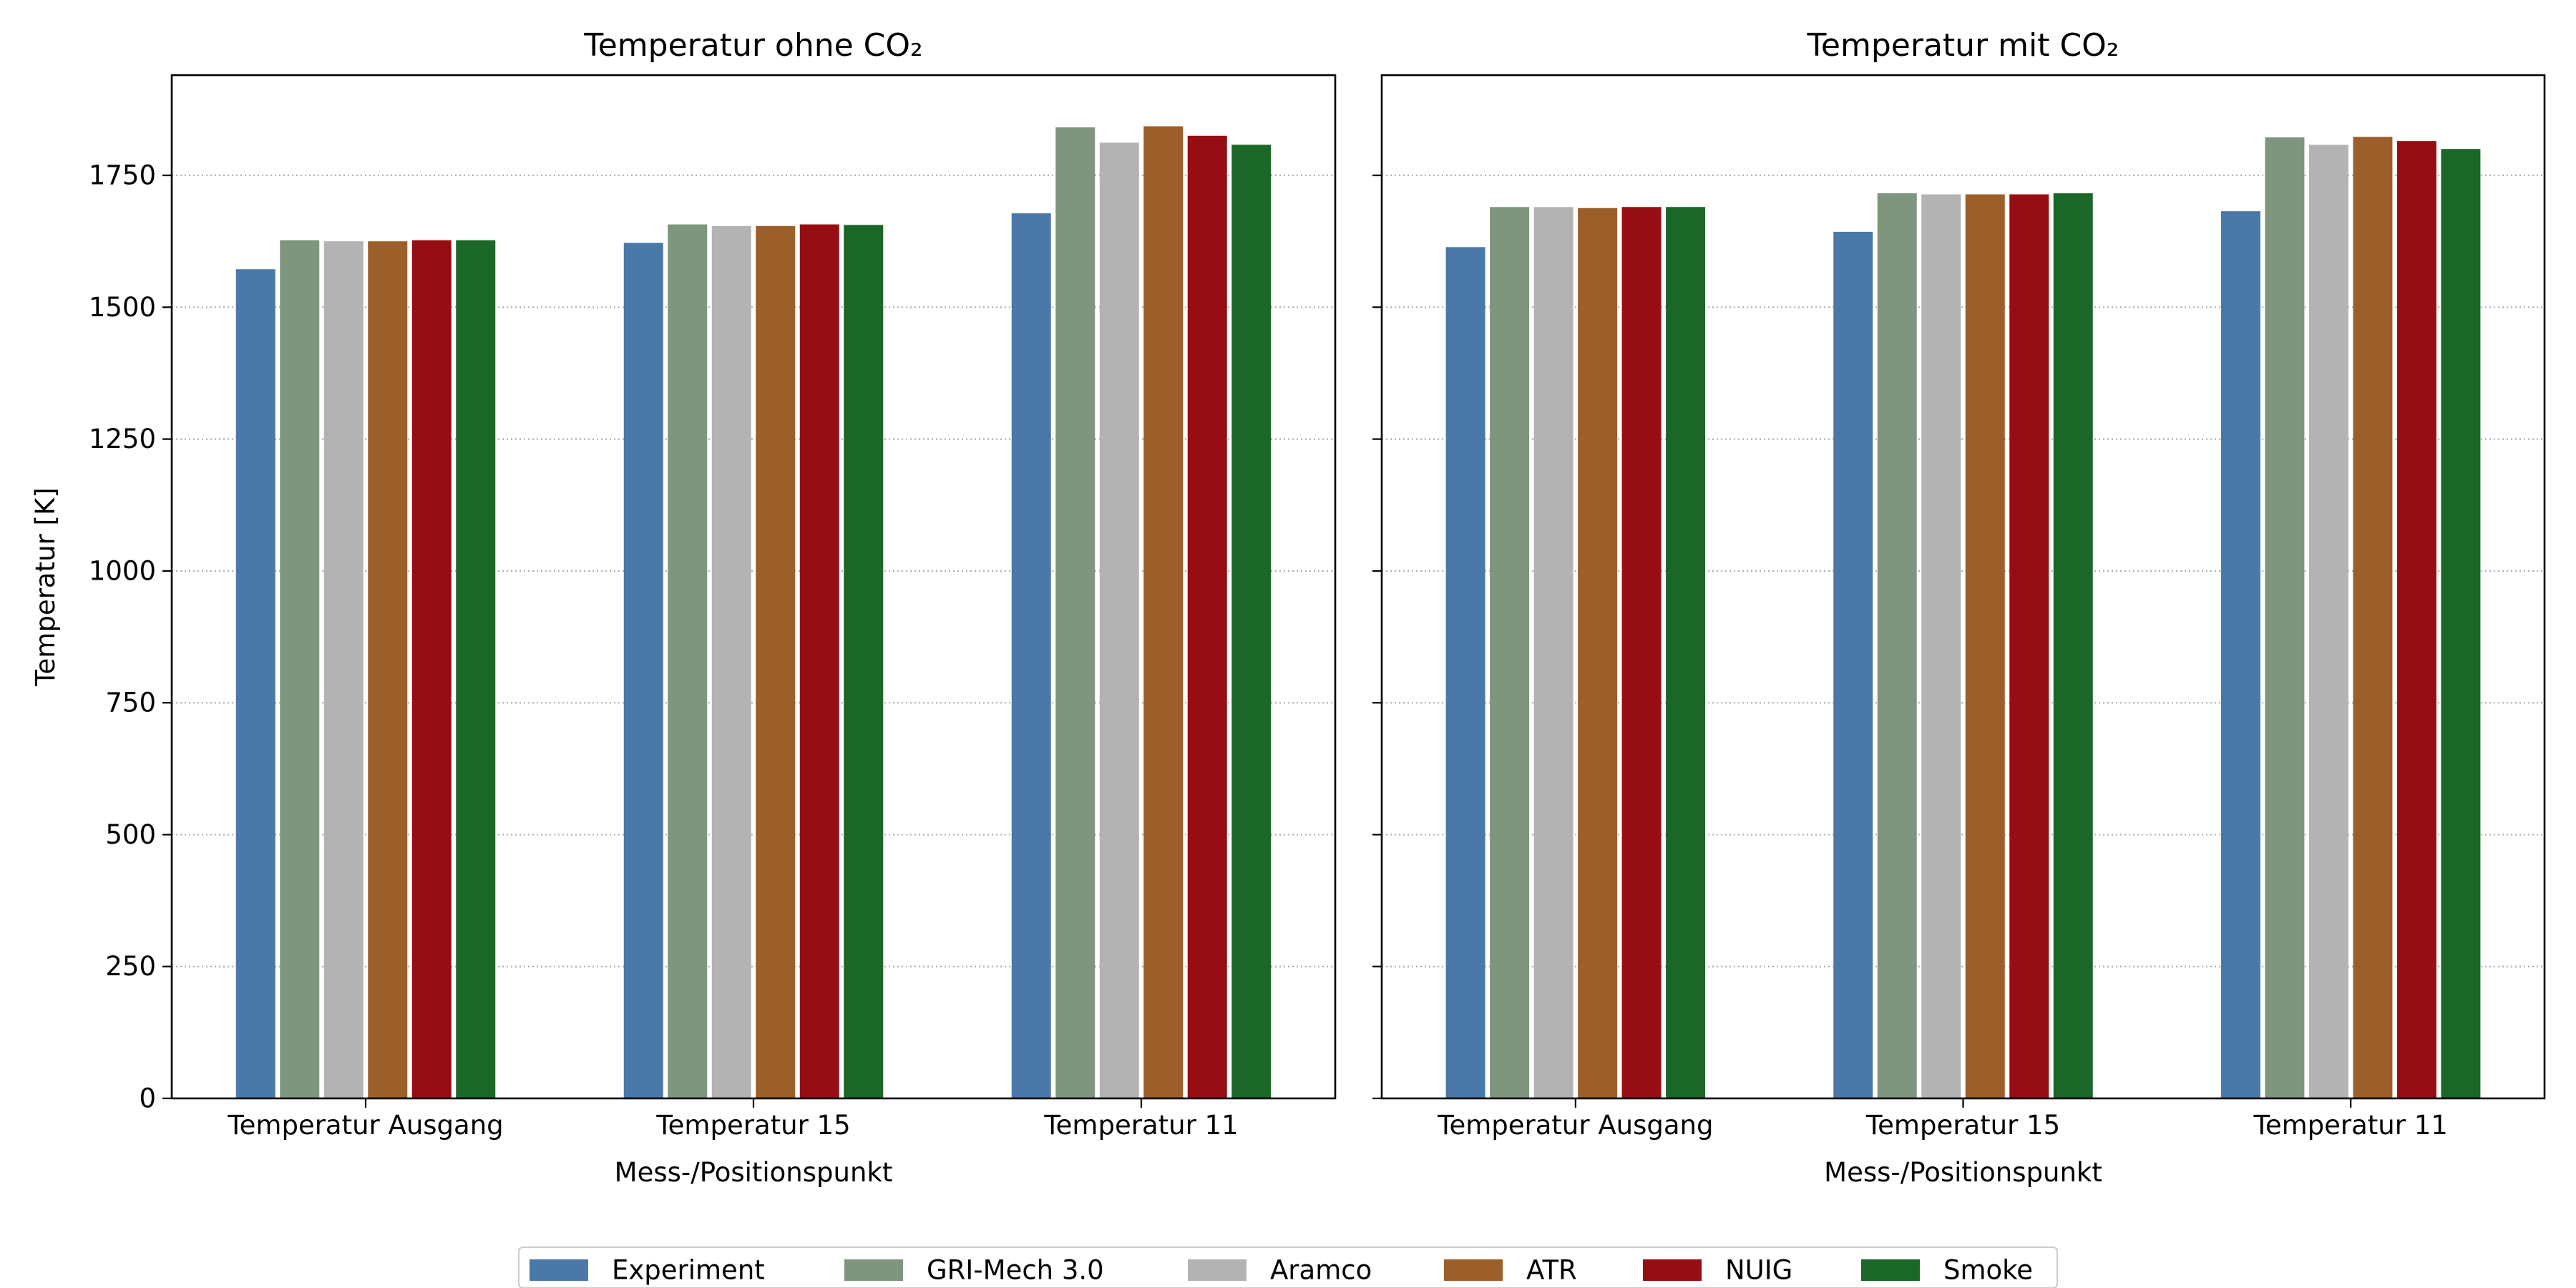 This screenshot has width=2576, height=1288. Describe the element at coordinates (1758, 1270) in the screenshot. I see `legend-label: NUIG` at that location.